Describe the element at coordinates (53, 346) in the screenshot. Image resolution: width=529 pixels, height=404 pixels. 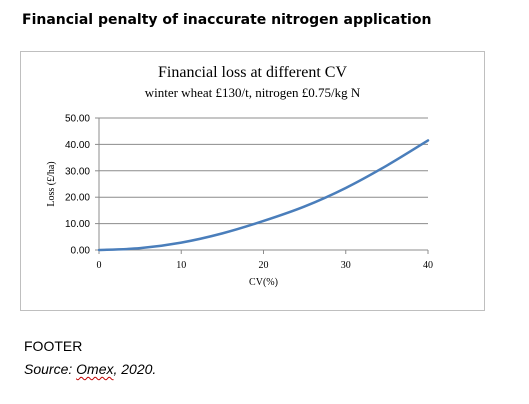
I see `footer-label: FOOTER` at that location.